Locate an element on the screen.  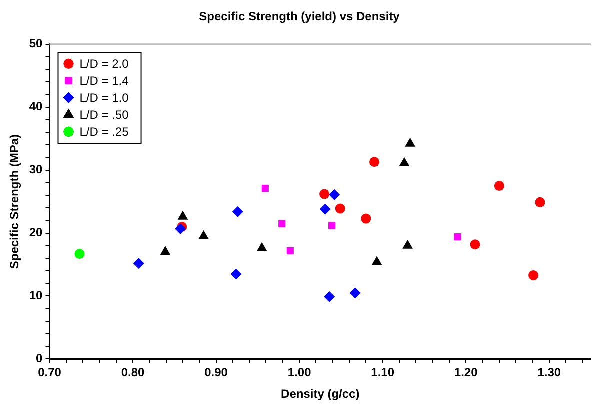
x-tick-label: 1.00 is located at coordinates (300, 373).